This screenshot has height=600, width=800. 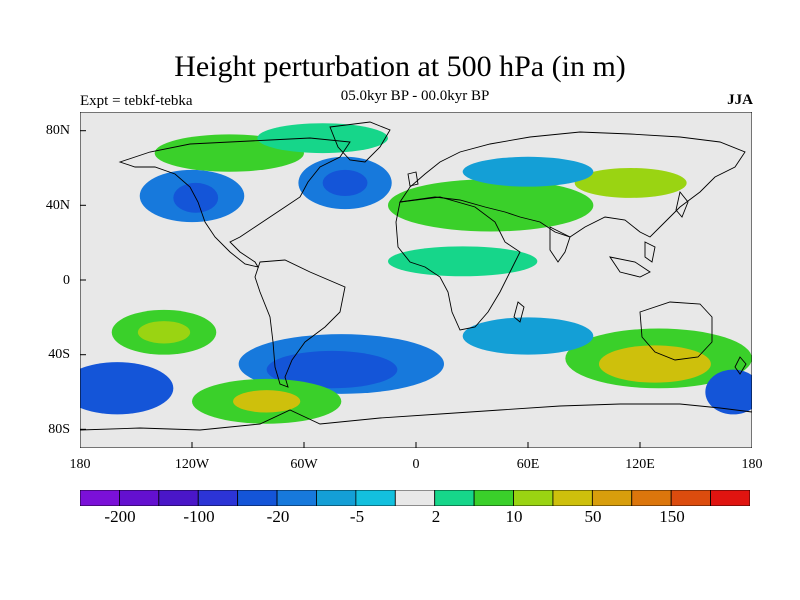 What do you see at coordinates (400, 66) in the screenshot?
I see `chart-title: Height perturbation at 500 hPa (in m)` at bounding box center [400, 66].